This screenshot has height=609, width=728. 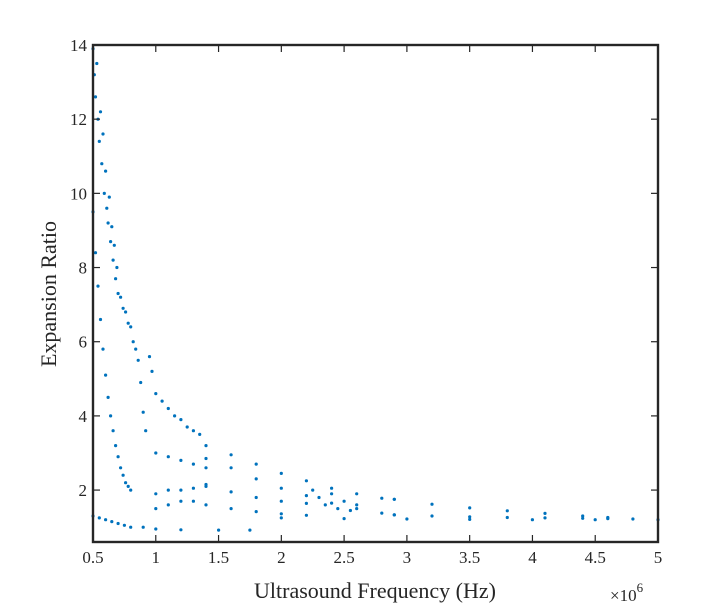 I want to click on y-tick-label: 2, so click(x=83, y=490).